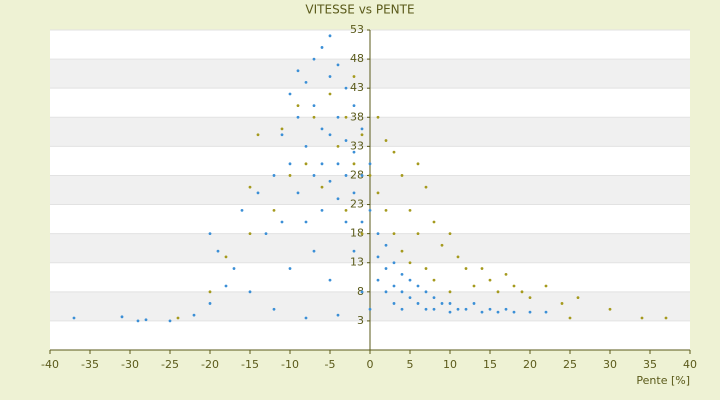 The height and width of the screenshot is (400, 720). What do you see at coordinates (490, 364) in the screenshot?
I see `x-tick-label: 15` at bounding box center [490, 364].